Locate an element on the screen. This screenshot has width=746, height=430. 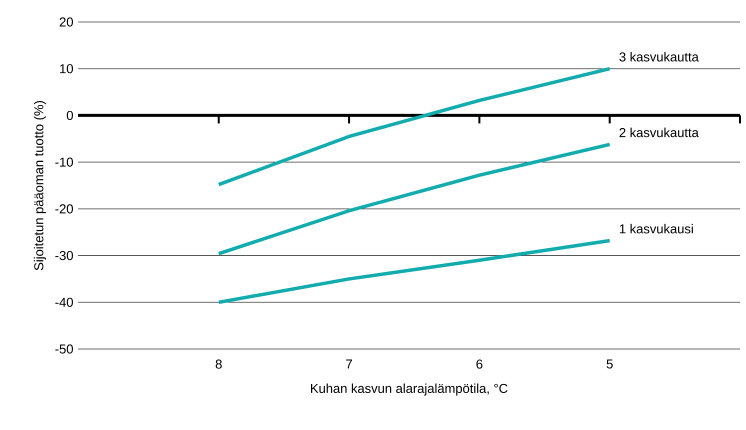
y-axis-title: Sijoitetun pääoman tuotto (%) is located at coordinates (40, 185).